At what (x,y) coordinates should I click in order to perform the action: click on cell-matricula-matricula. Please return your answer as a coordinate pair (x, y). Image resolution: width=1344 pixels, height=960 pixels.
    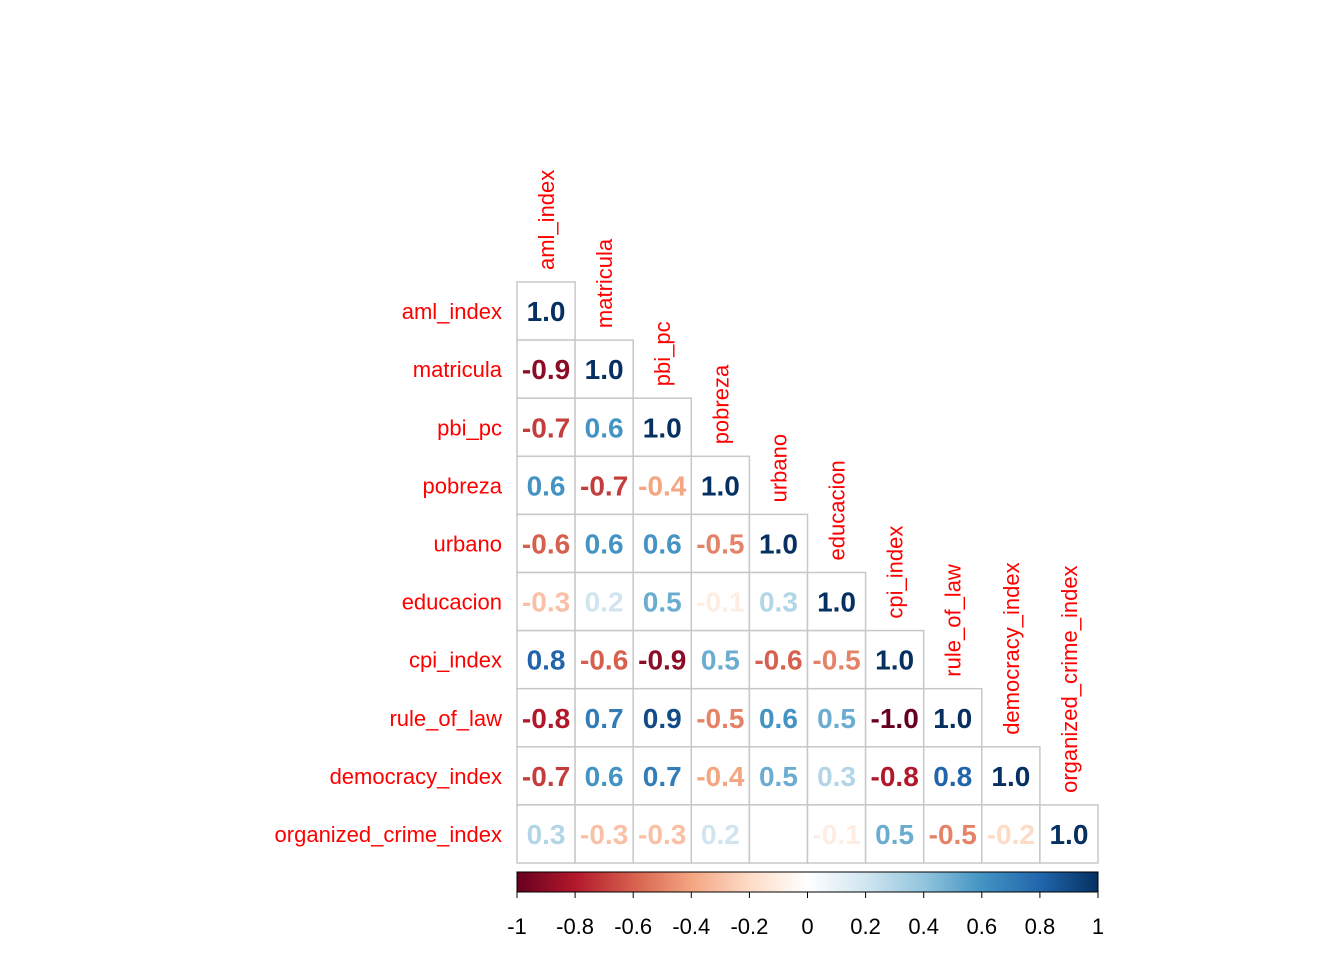
    Looking at the image, I should click on (604, 369).